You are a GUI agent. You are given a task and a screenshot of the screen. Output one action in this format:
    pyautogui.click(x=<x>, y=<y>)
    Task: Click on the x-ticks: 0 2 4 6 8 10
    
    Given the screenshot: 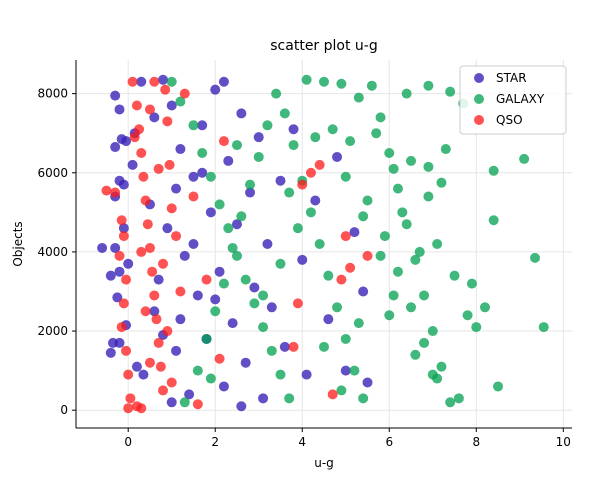 What is the action you would take?
    pyautogui.click(x=347, y=438)
    